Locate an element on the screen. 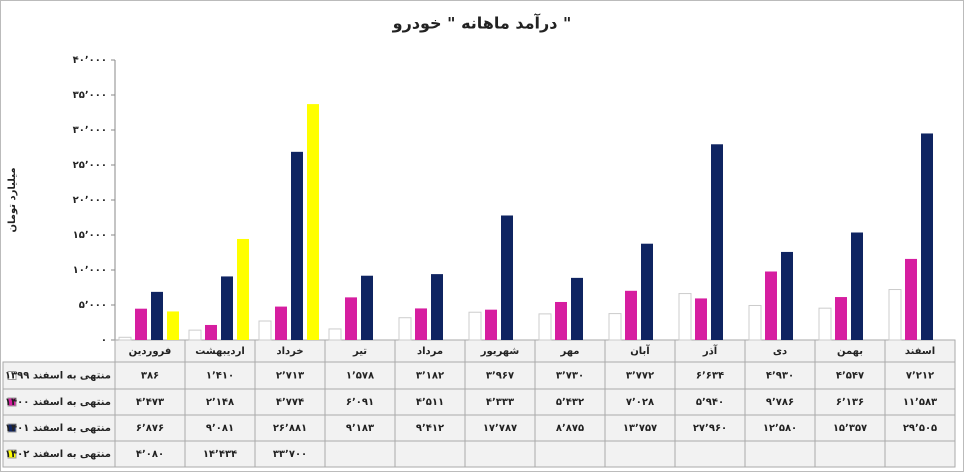 The height and width of the screenshot is (472, 964). y-tick-label: ۳۵٬۰۰۰ is located at coordinates (90, 95).